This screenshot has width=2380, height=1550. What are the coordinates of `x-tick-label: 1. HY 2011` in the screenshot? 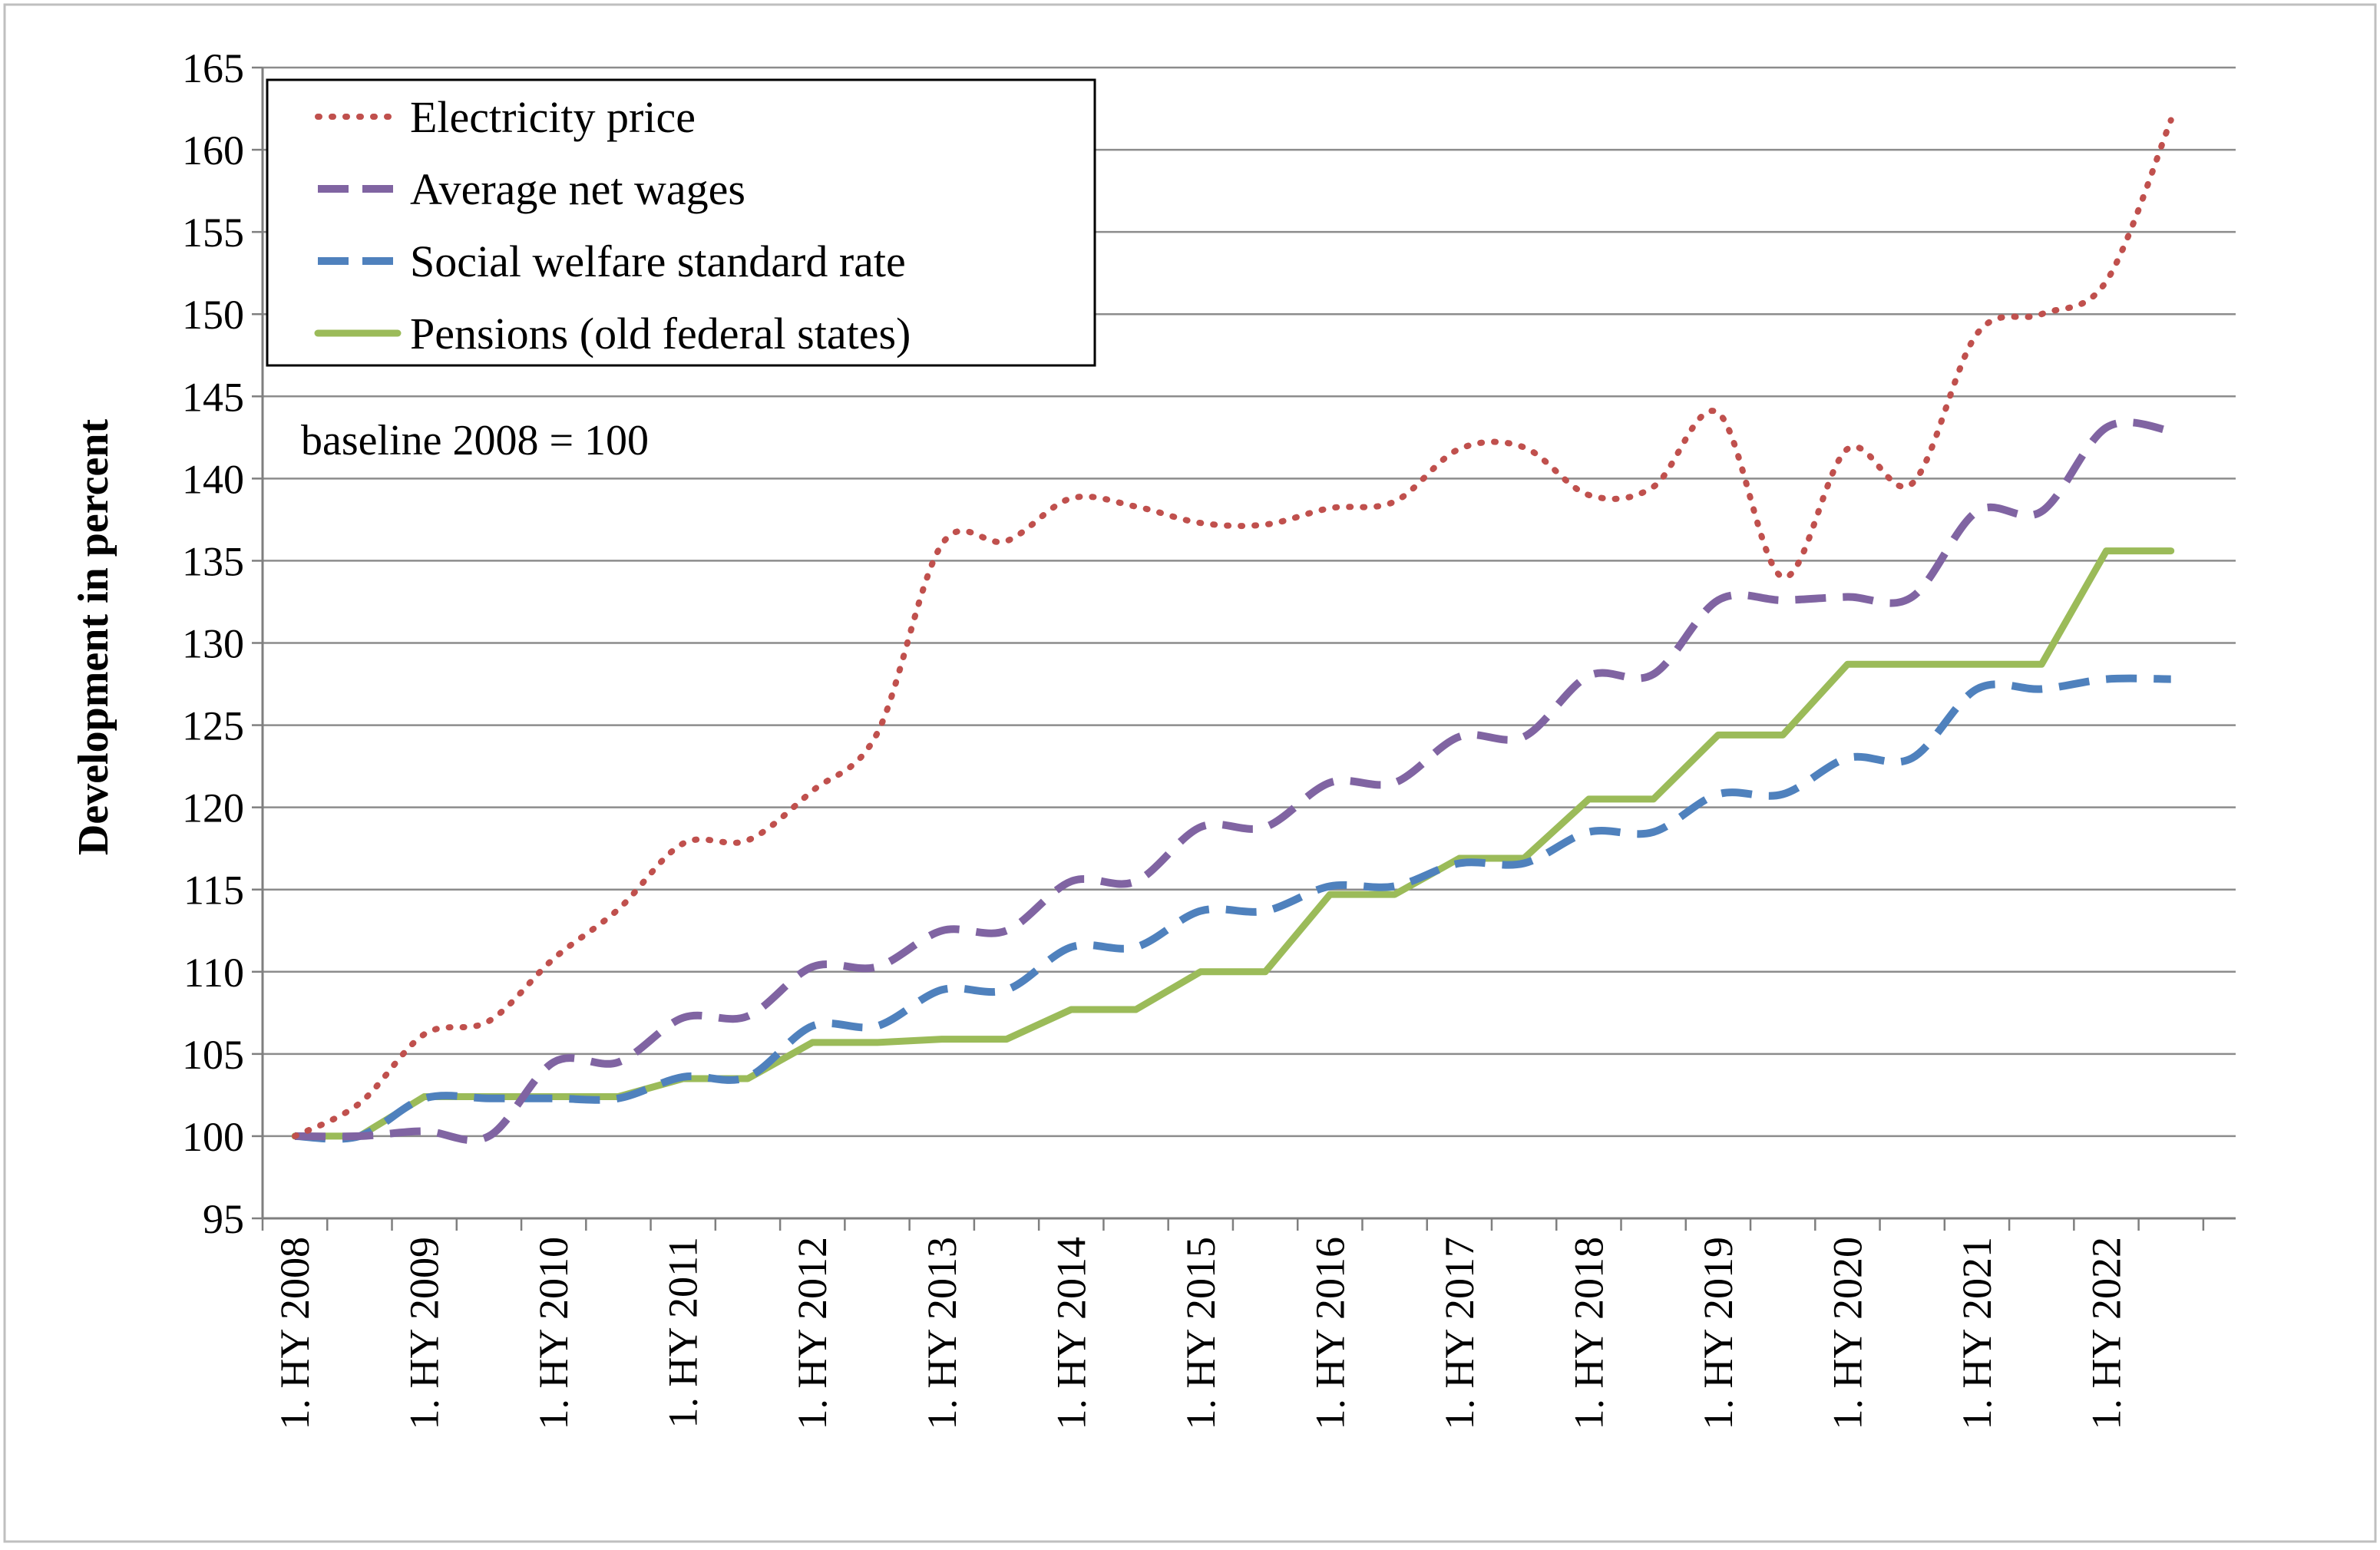 It's located at (683, 1333).